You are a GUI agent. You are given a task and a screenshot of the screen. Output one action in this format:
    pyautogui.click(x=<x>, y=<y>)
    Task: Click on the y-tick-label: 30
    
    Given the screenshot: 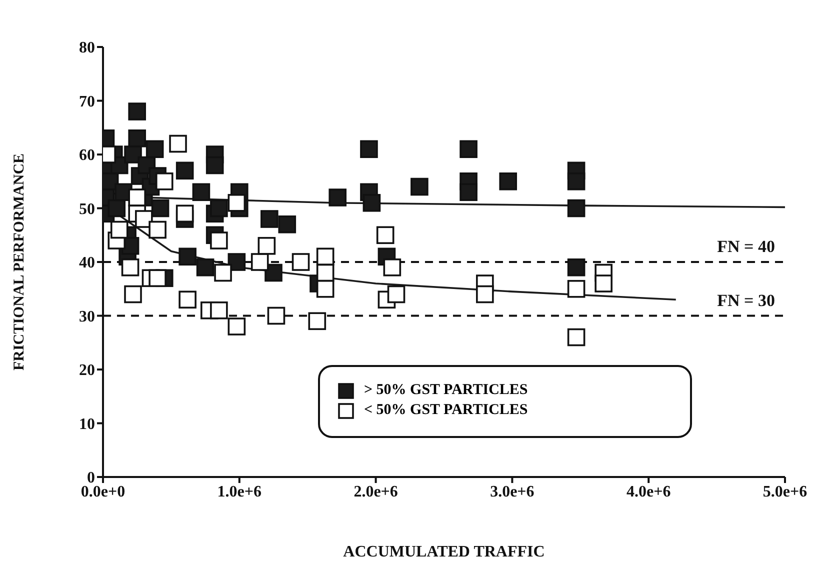 What is the action you would take?
    pyautogui.click(x=87, y=317)
    